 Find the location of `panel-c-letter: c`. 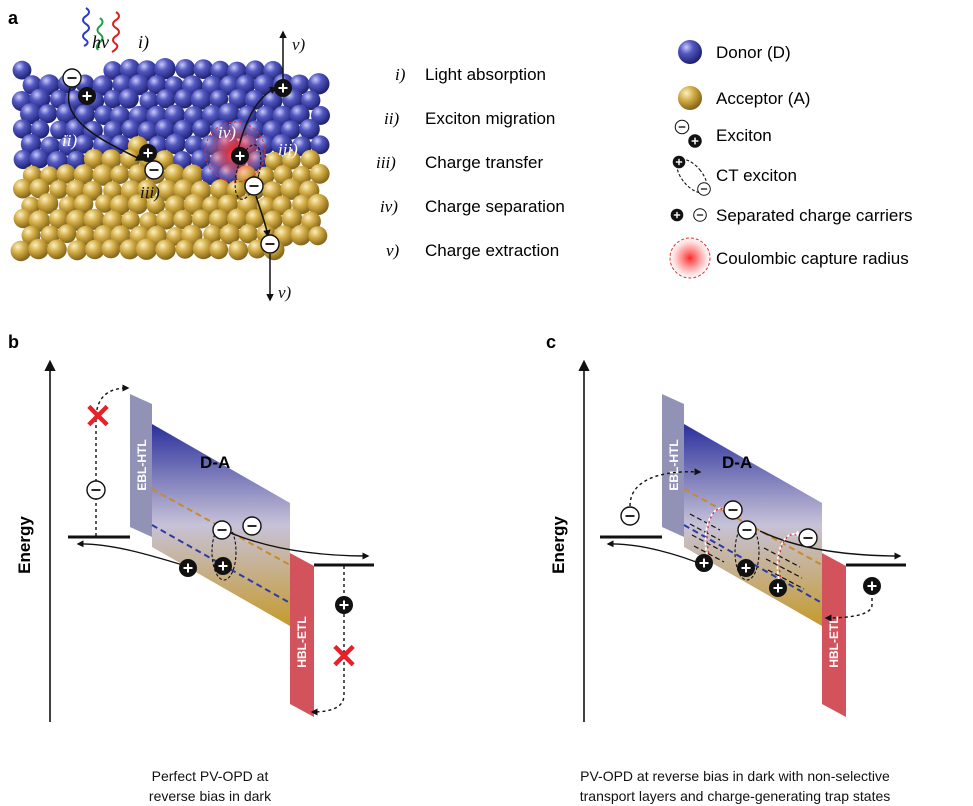

panel-c-letter: c is located at coordinates (551, 342).